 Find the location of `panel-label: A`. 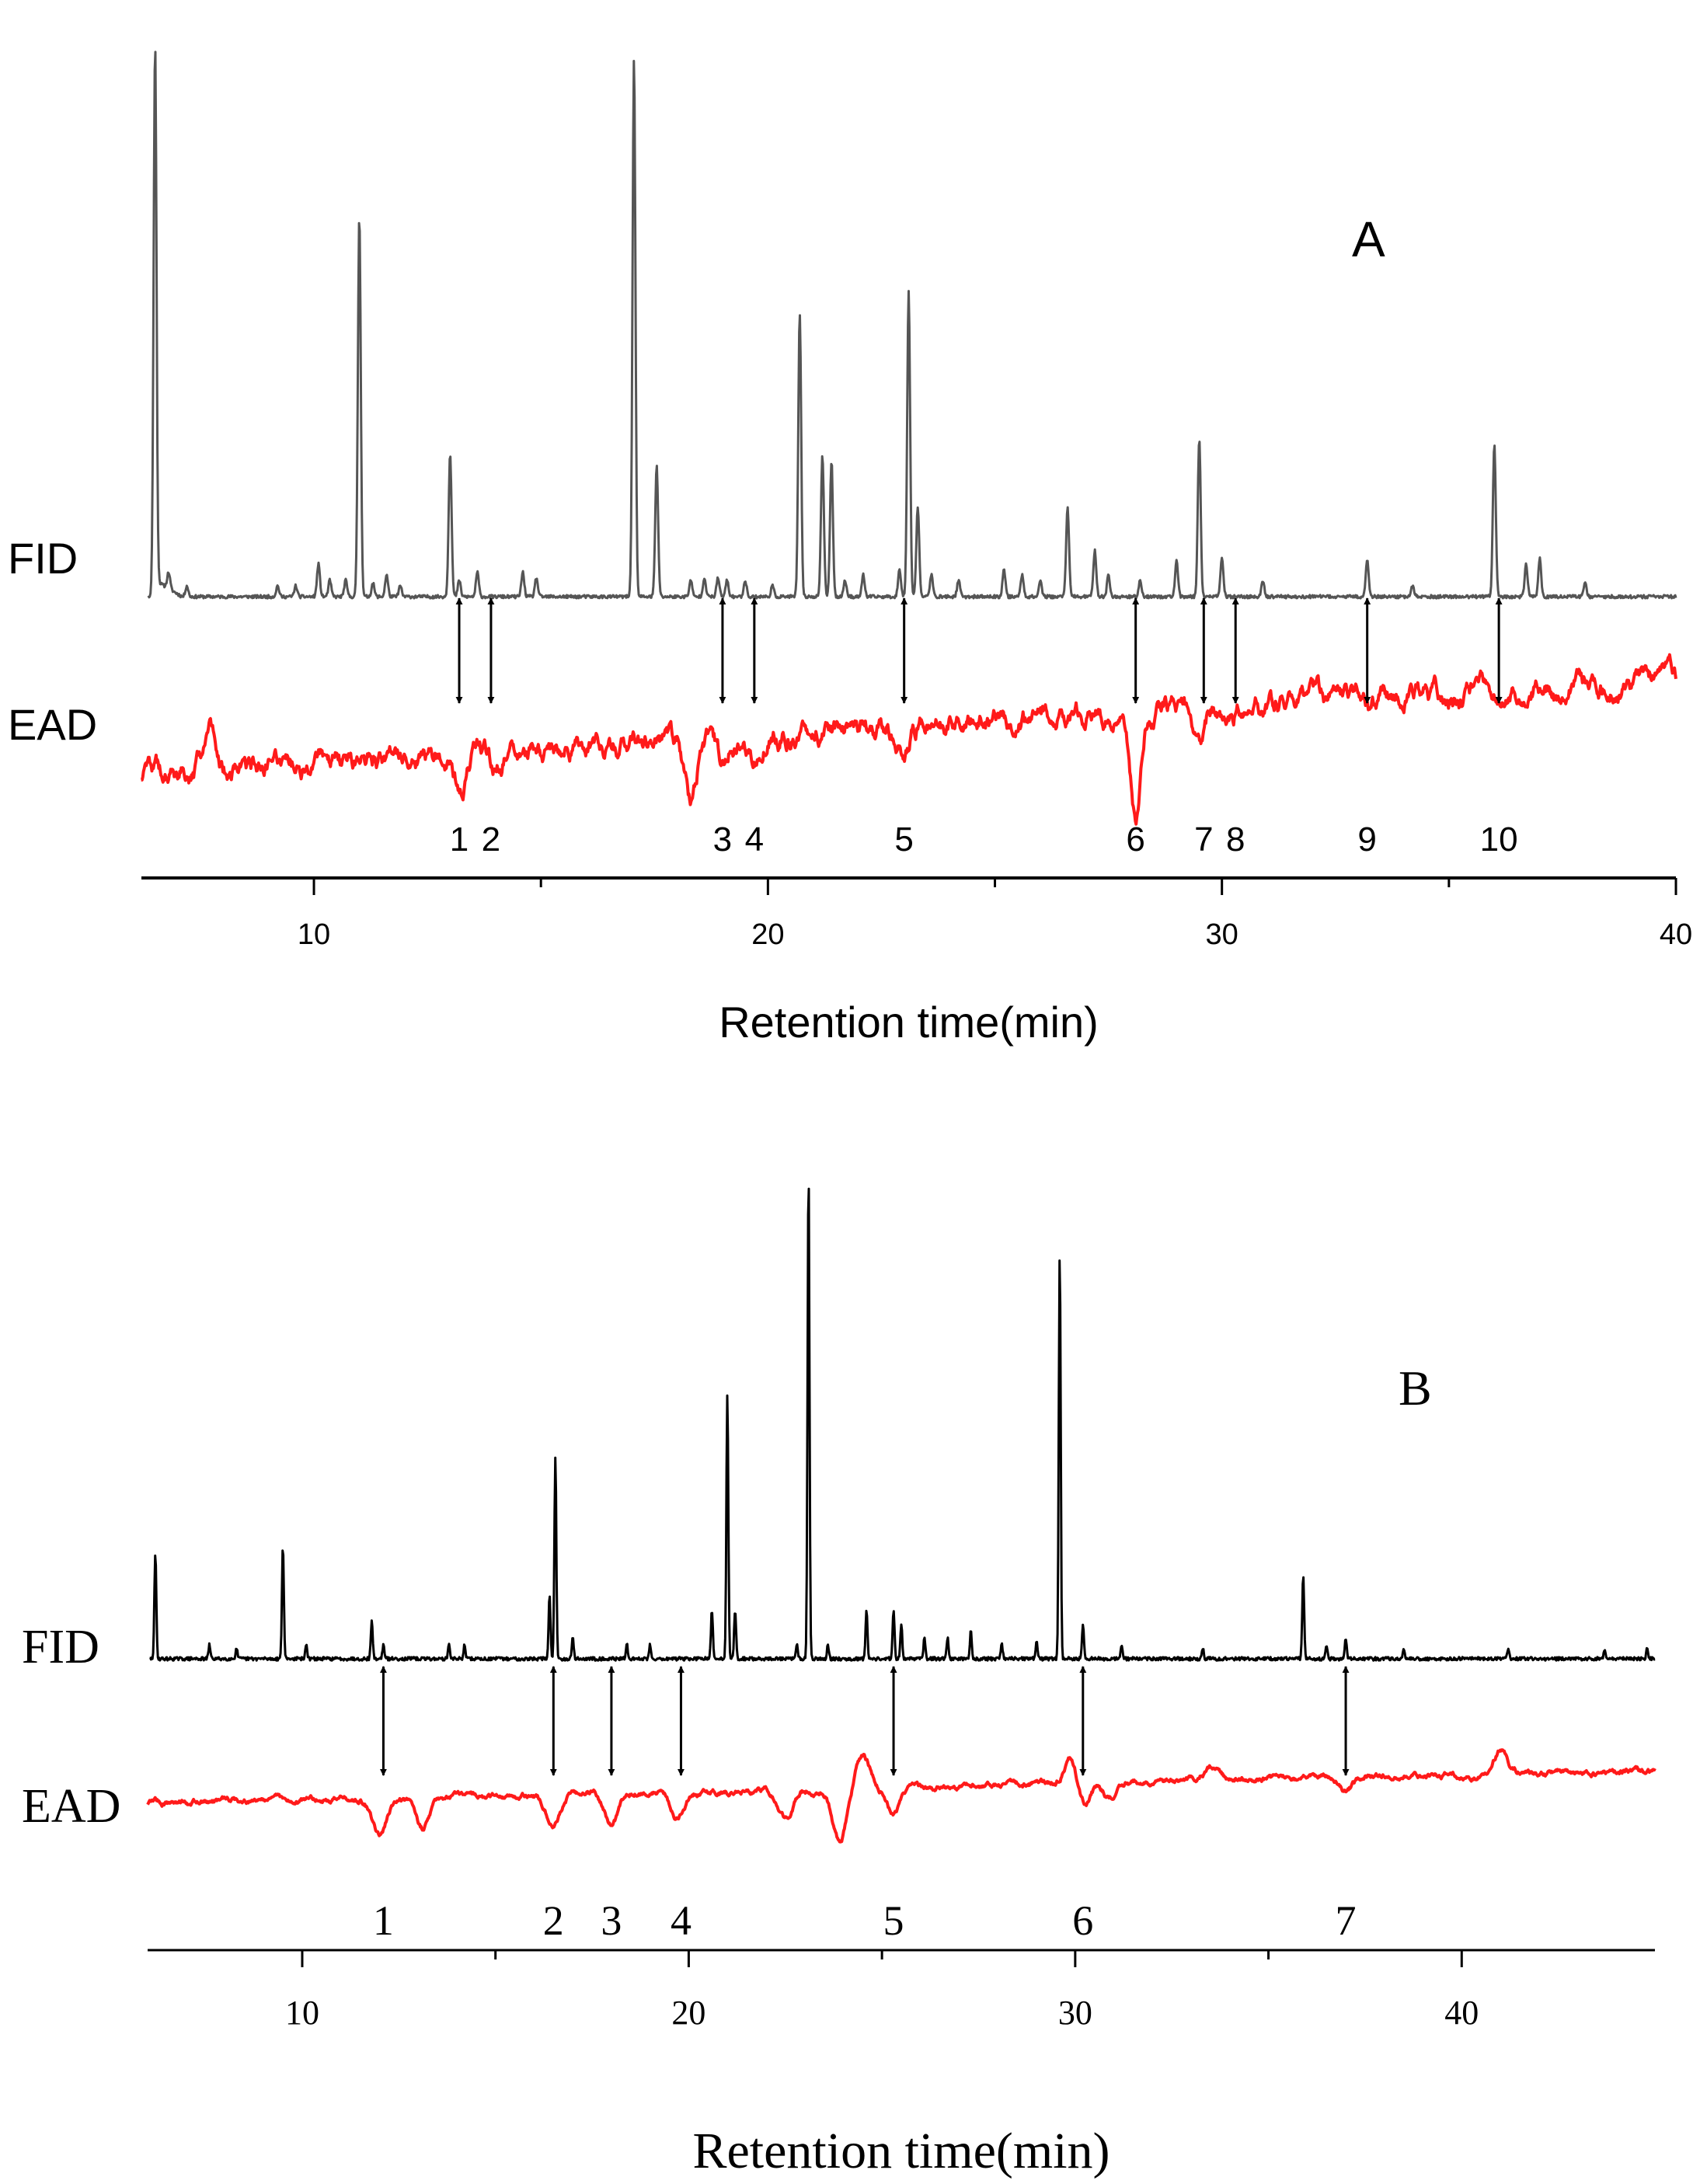

panel-label: A is located at coordinates (1368, 239).